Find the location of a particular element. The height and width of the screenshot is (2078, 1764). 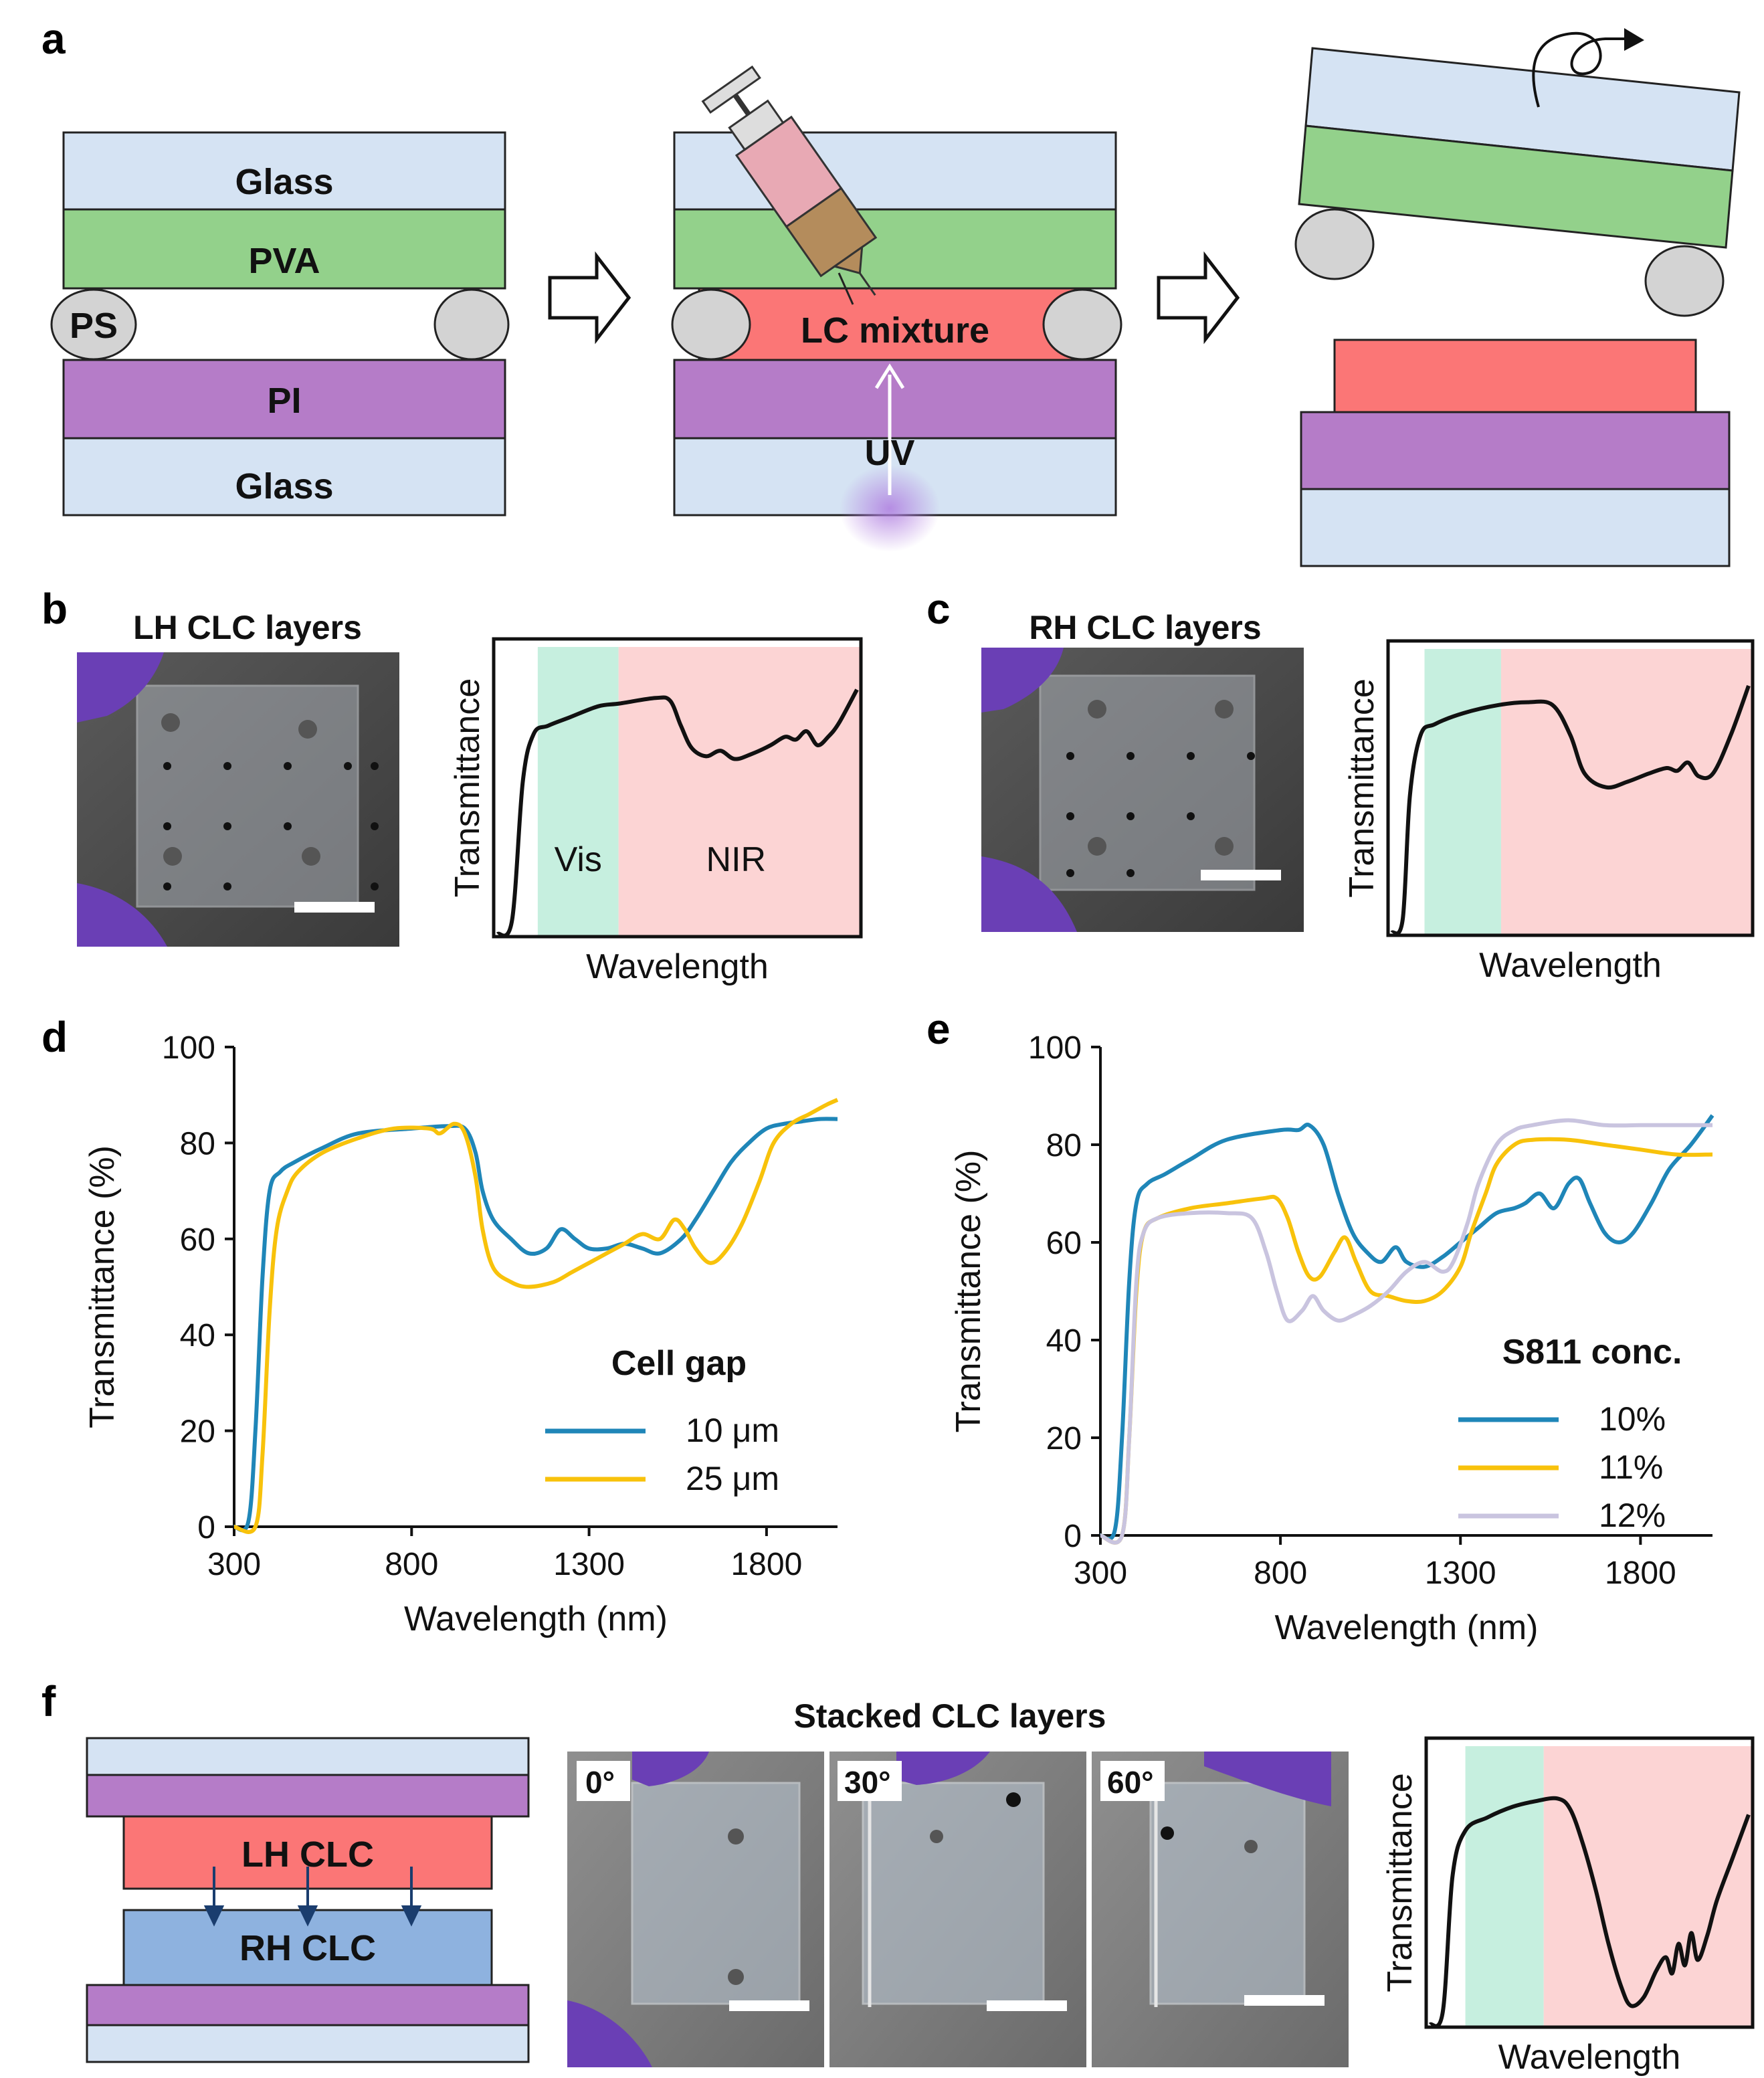

nir-label: NIR is located at coordinates (736, 859).